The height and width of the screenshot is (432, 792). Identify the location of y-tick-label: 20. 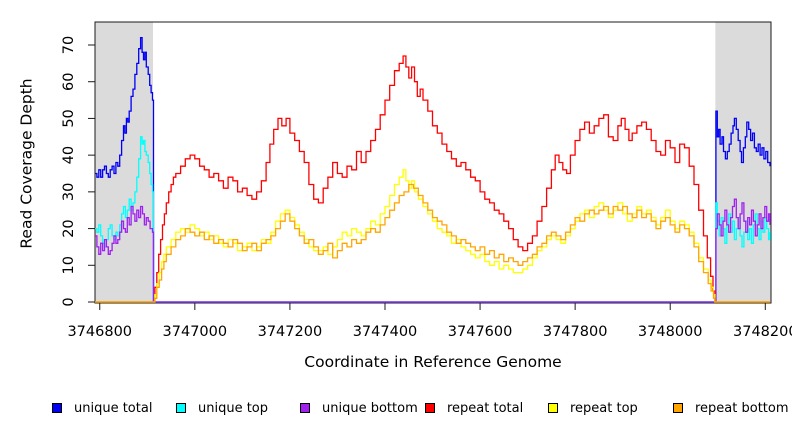
(69, 228).